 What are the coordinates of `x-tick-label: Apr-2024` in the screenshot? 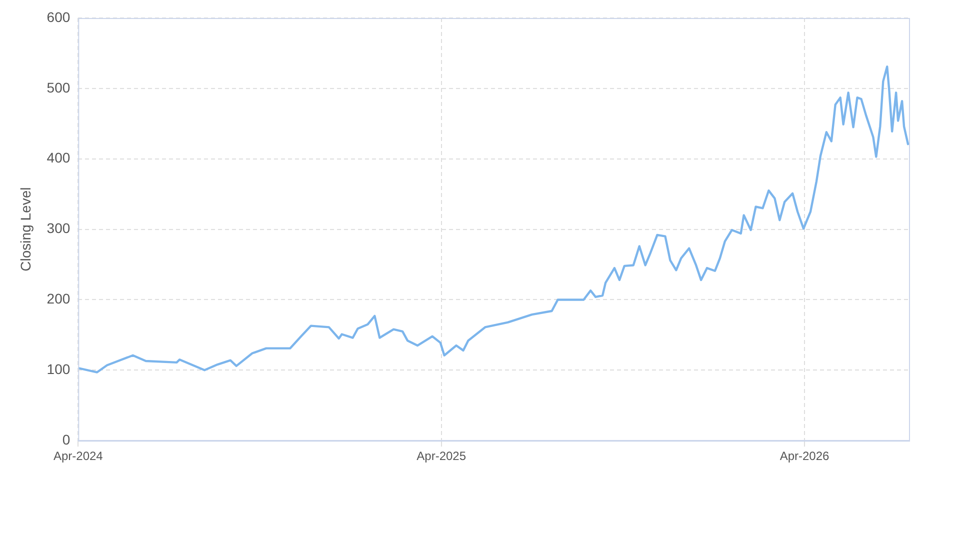 It's located at (78, 456).